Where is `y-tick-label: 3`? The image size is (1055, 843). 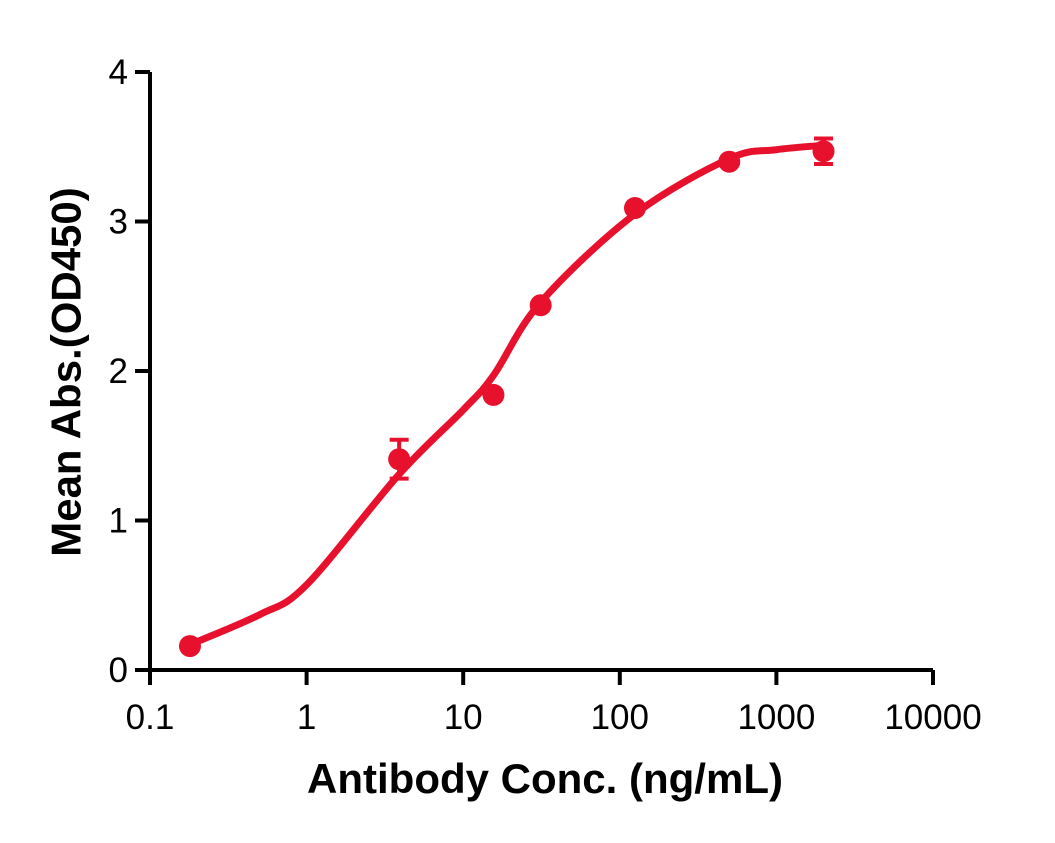 y-tick-label: 3 is located at coordinates (118, 222).